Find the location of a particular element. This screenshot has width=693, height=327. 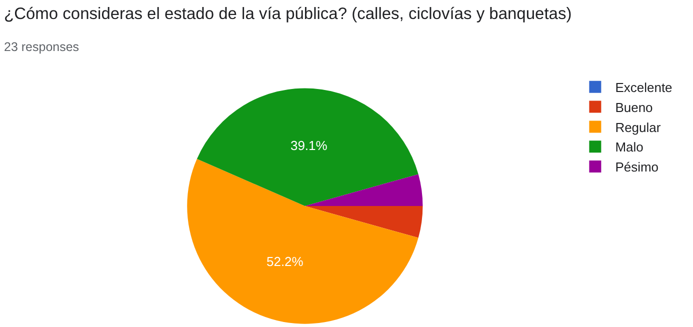

chart-title: ¿Cómo consideras el estado de la vía pública? (calles, ciclovías y banquetas) is located at coordinates (288, 14).